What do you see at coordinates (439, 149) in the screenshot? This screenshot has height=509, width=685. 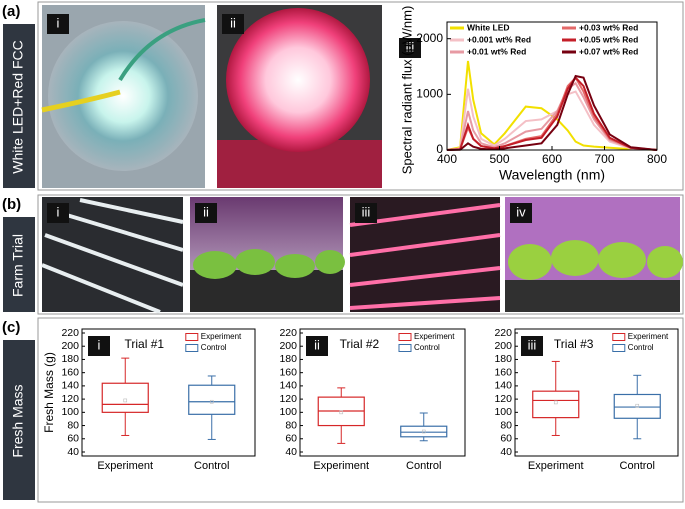 I see `y-tick-label: 0` at bounding box center [439, 149].